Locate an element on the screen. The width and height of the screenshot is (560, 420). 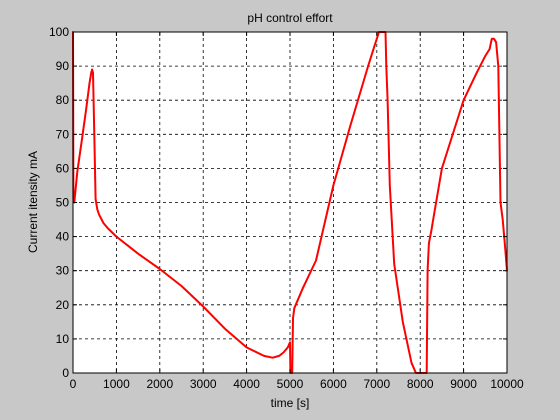
y-tick-label: 50 is located at coordinates (63, 203).